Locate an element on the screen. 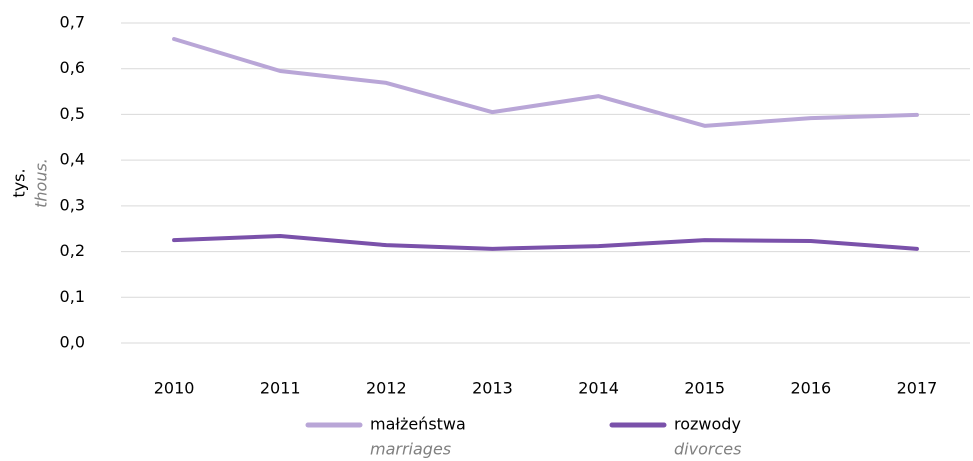  y-tick-label: 0,4 is located at coordinates (72, 159).